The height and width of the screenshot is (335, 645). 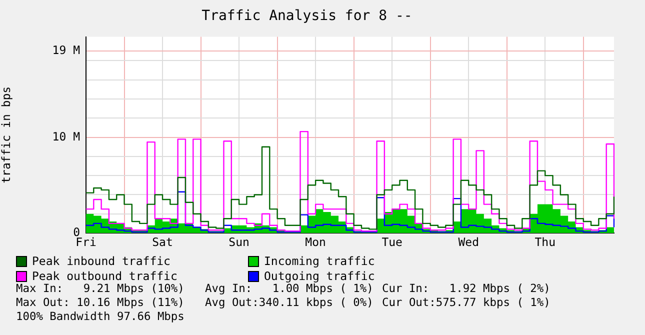 What do you see at coordinates (289, 289) in the screenshot?
I see `text: Avg In: 1.00 Mbps ( 1%)` at bounding box center [289, 289].